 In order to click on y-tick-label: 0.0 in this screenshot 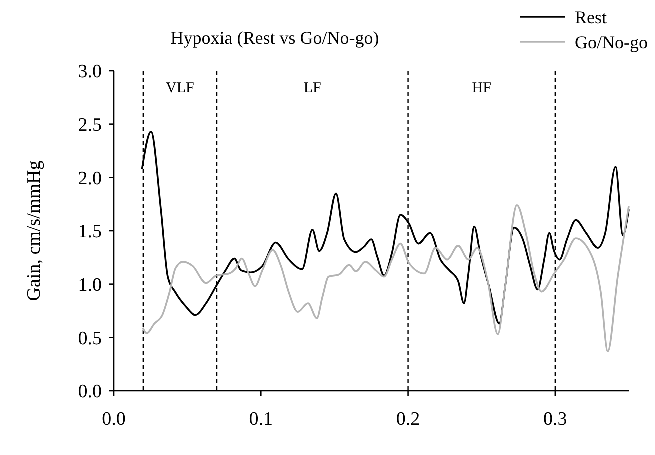, I will do `click(90, 392)`.